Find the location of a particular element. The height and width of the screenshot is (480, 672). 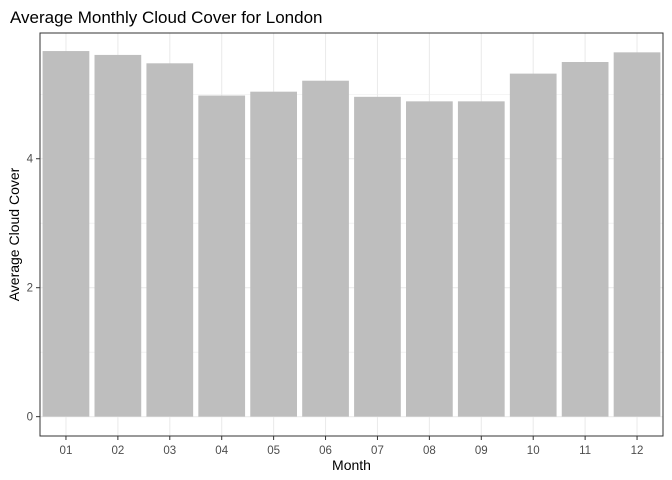

x-tick-label: 01 is located at coordinates (66, 451).